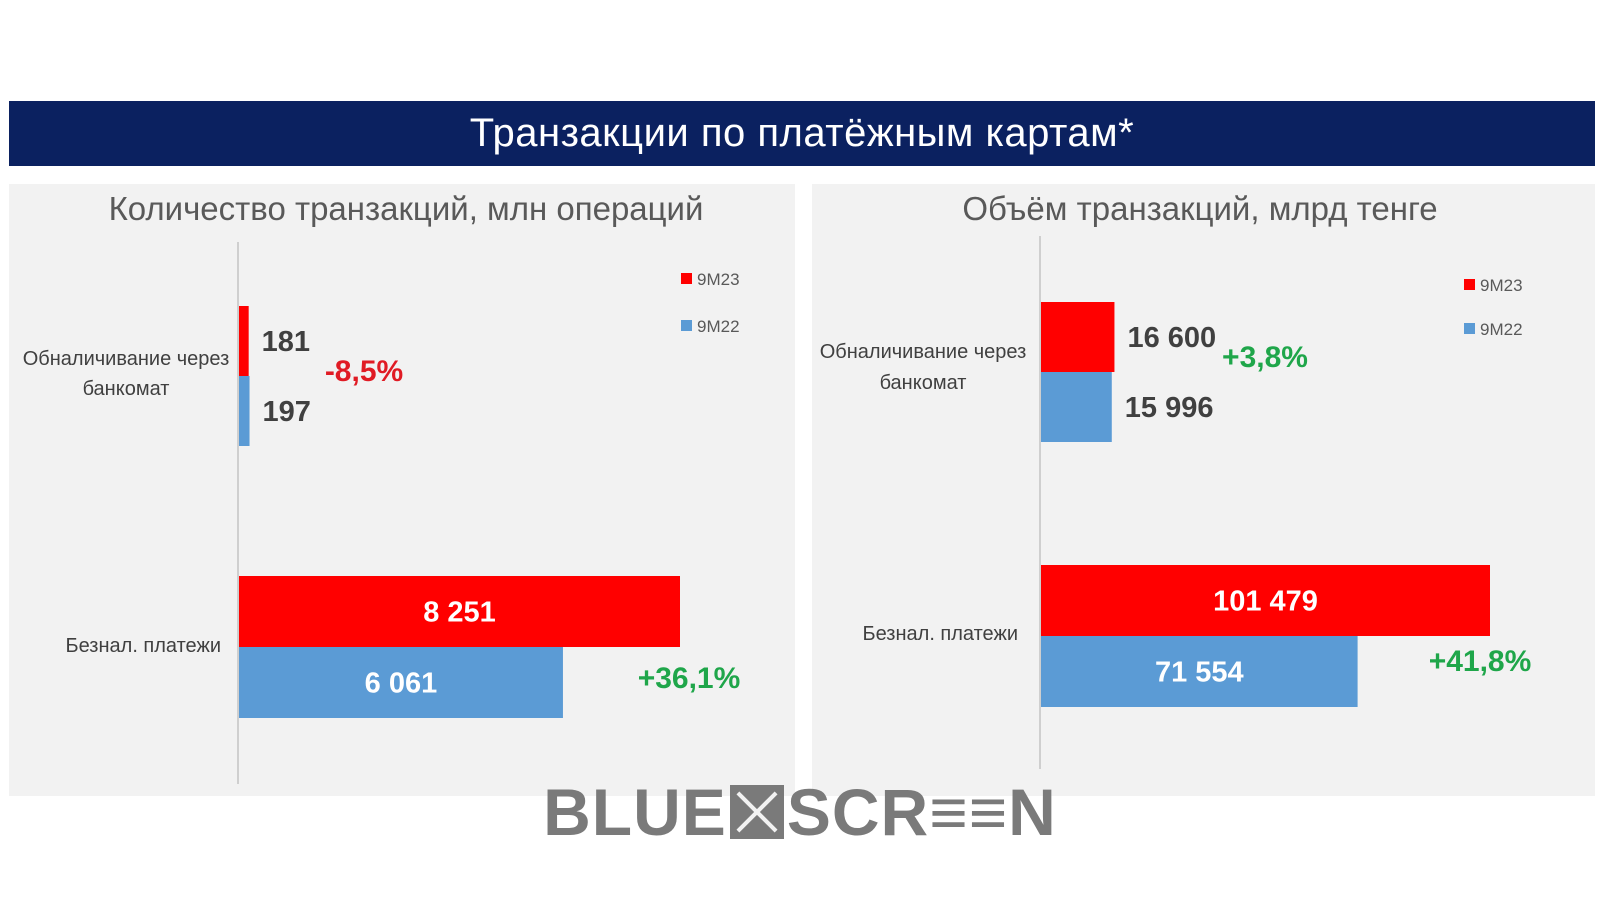 Image resolution: width=1600 pixels, height=900 pixels. Describe the element at coordinates (1171, 338) in the screenshot. I see `data-label-9m23: 16 600` at that location.